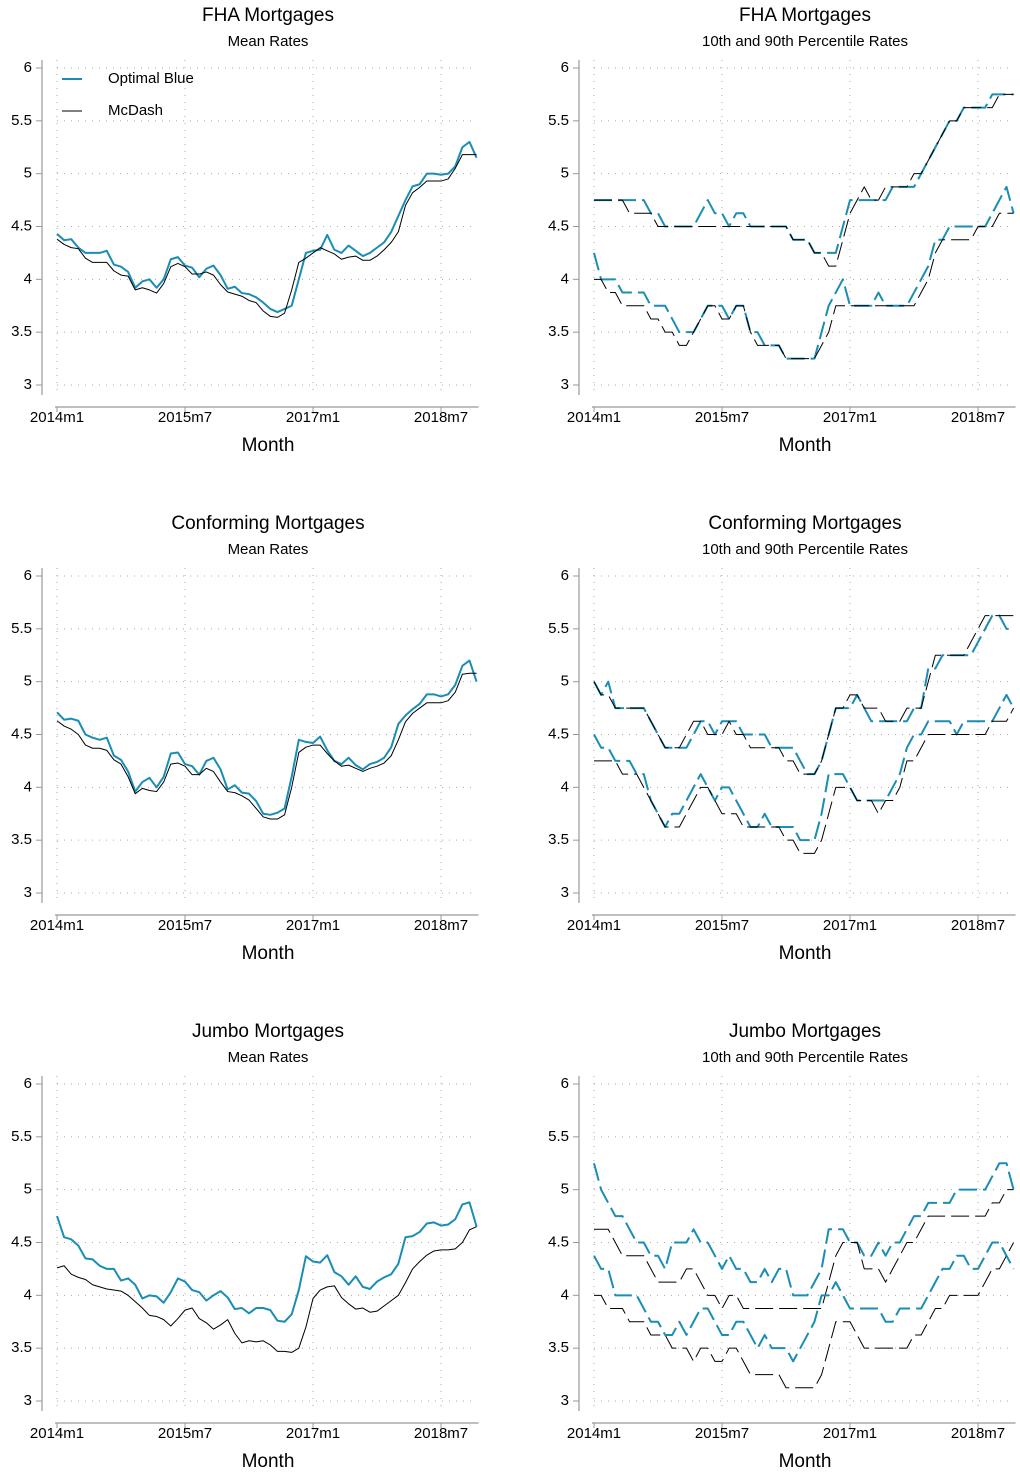 The width and height of the screenshot is (1020, 1474). What do you see at coordinates (135, 110) in the screenshot?
I see `legend-label: McDash` at bounding box center [135, 110].